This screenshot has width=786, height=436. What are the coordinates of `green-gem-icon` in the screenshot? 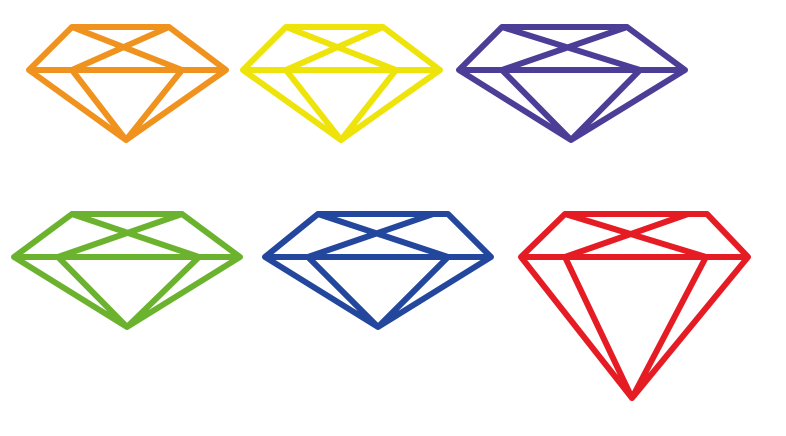 It's located at (127, 270).